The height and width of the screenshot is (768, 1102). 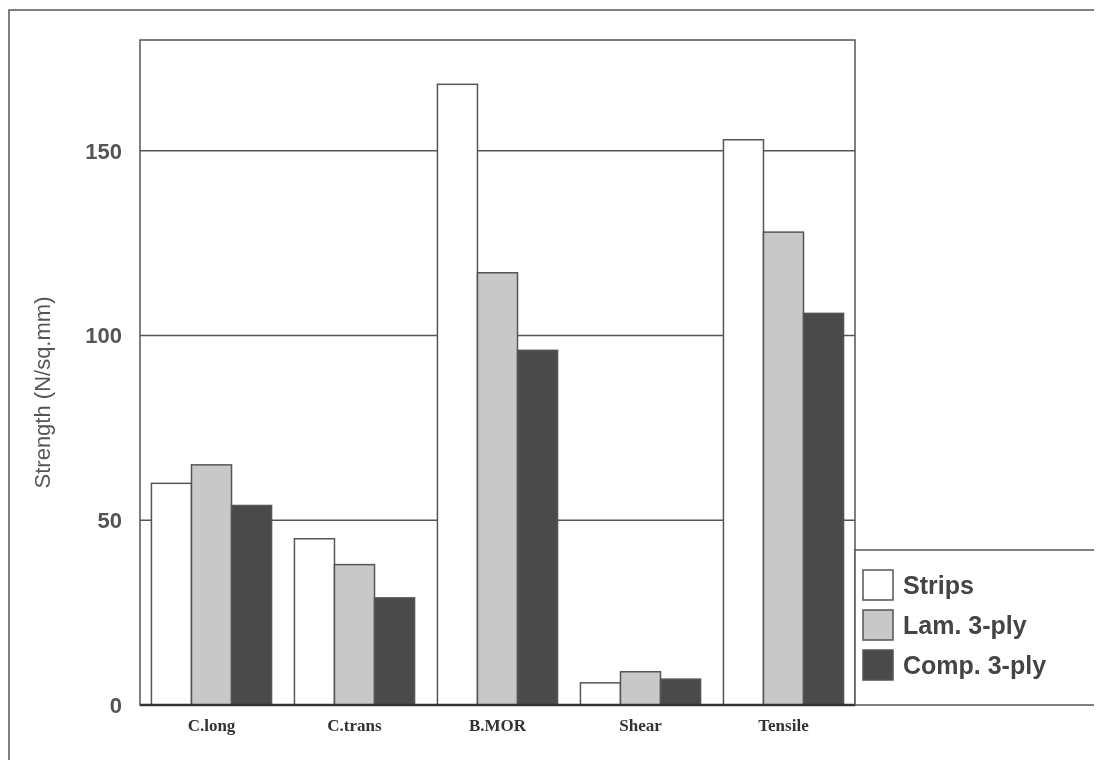 I want to click on y-tick-label: 150, so click(x=103, y=151).